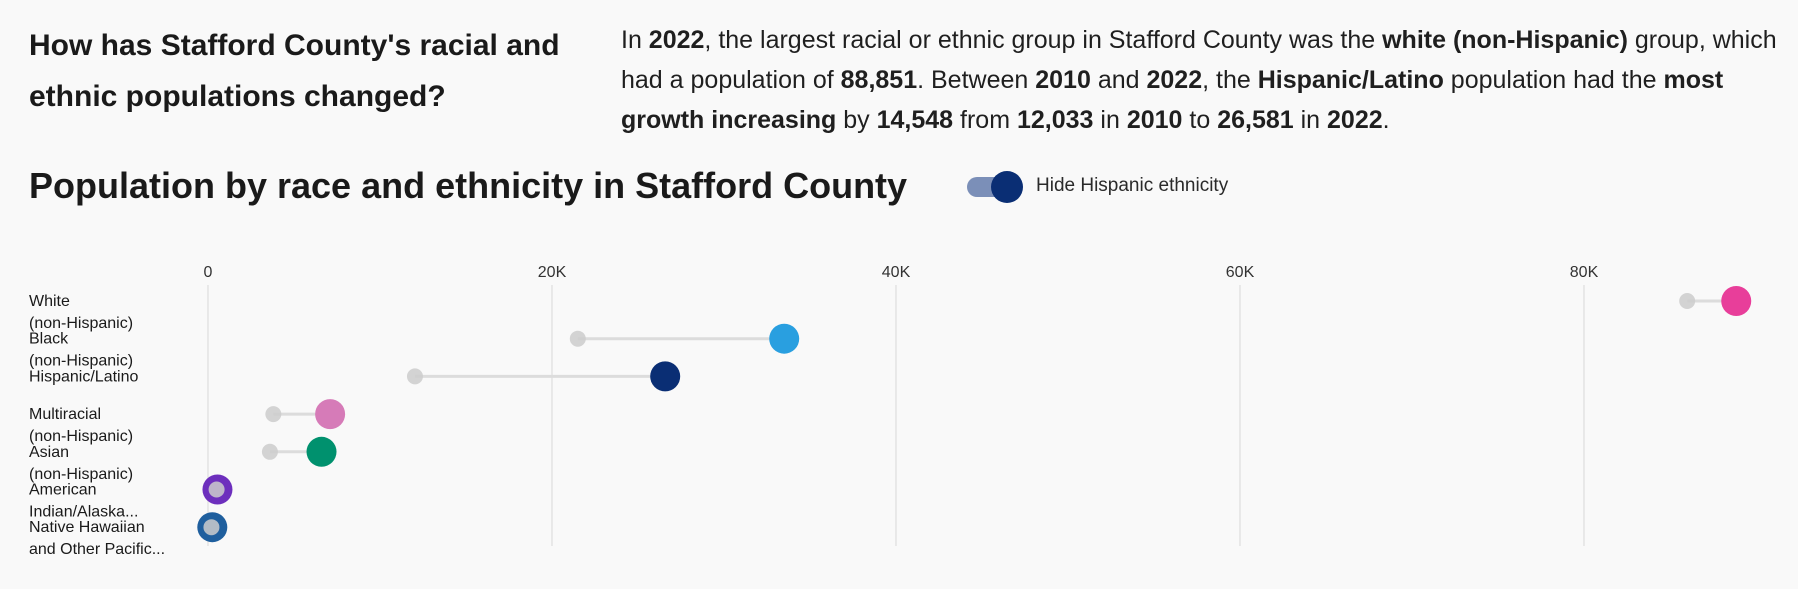 This screenshot has width=1798, height=589. I want to click on summary-highlight: 26,581, so click(1255, 120).